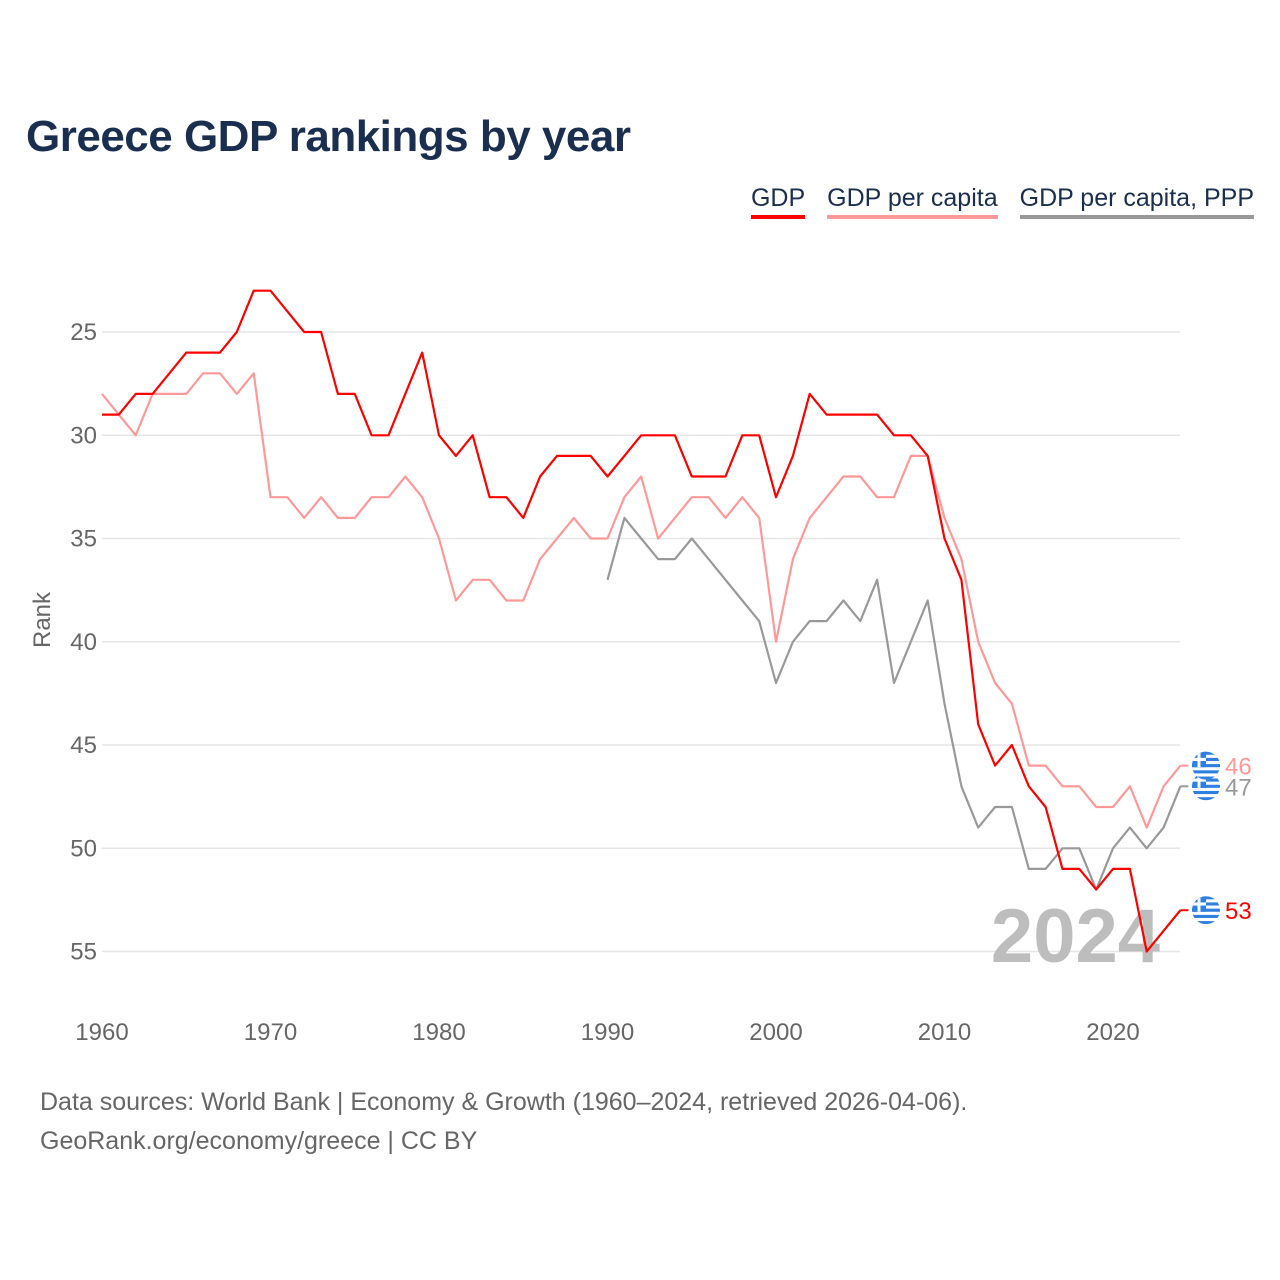 The width and height of the screenshot is (1280, 1280). I want to click on y-tick-label: 50, so click(83, 848).